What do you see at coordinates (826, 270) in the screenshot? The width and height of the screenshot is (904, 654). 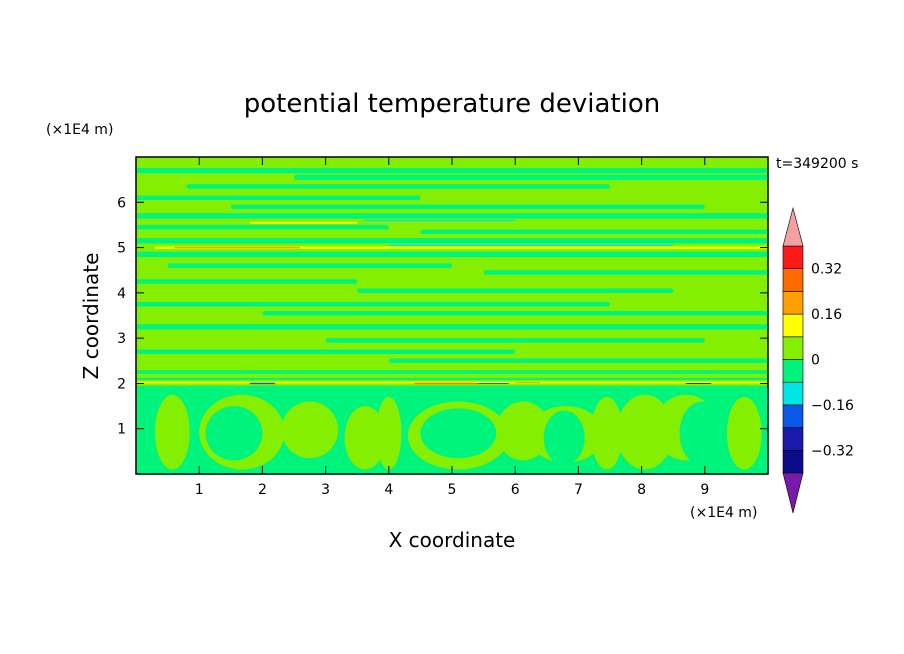 I see `colorbar-tick-label: 0.32` at bounding box center [826, 270].